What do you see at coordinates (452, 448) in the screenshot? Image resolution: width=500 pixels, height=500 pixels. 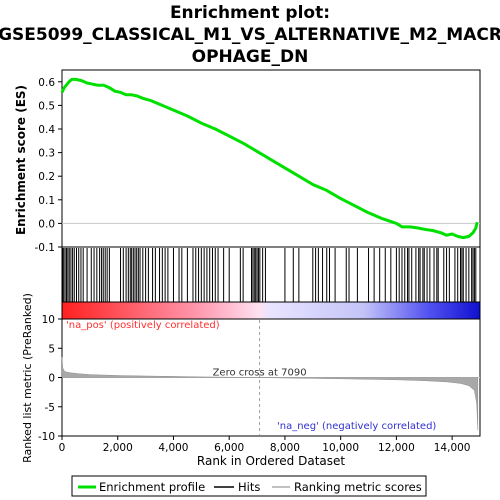 I see `xtick-label: 14,000` at bounding box center [452, 448].